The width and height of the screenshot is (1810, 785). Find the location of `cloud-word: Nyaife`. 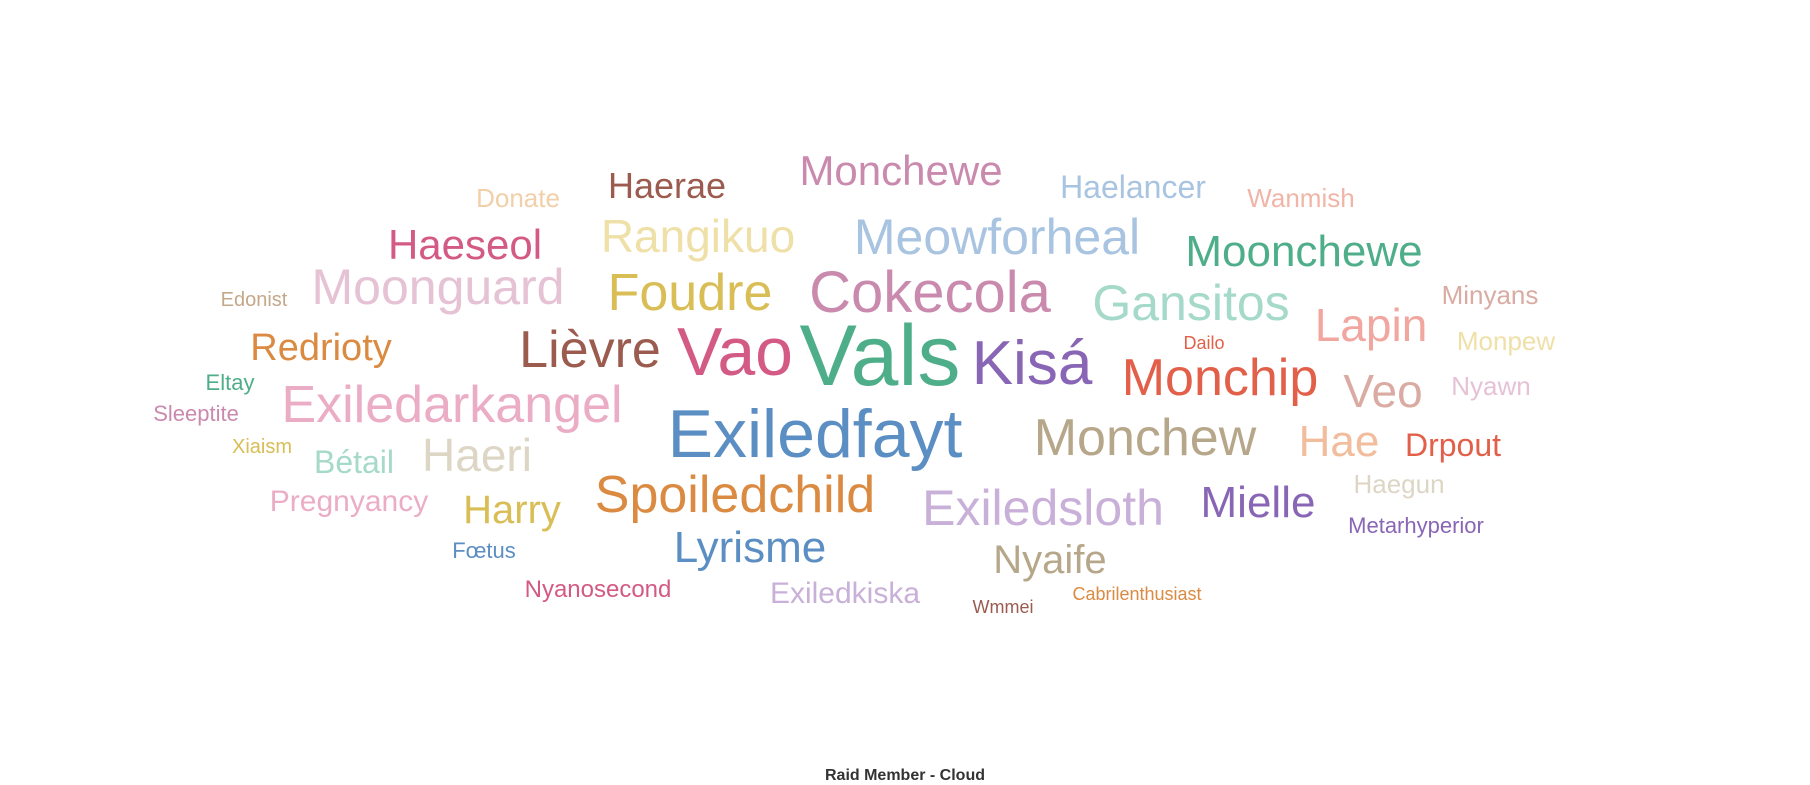

cloud-word: Nyaife is located at coordinates (1049, 560).